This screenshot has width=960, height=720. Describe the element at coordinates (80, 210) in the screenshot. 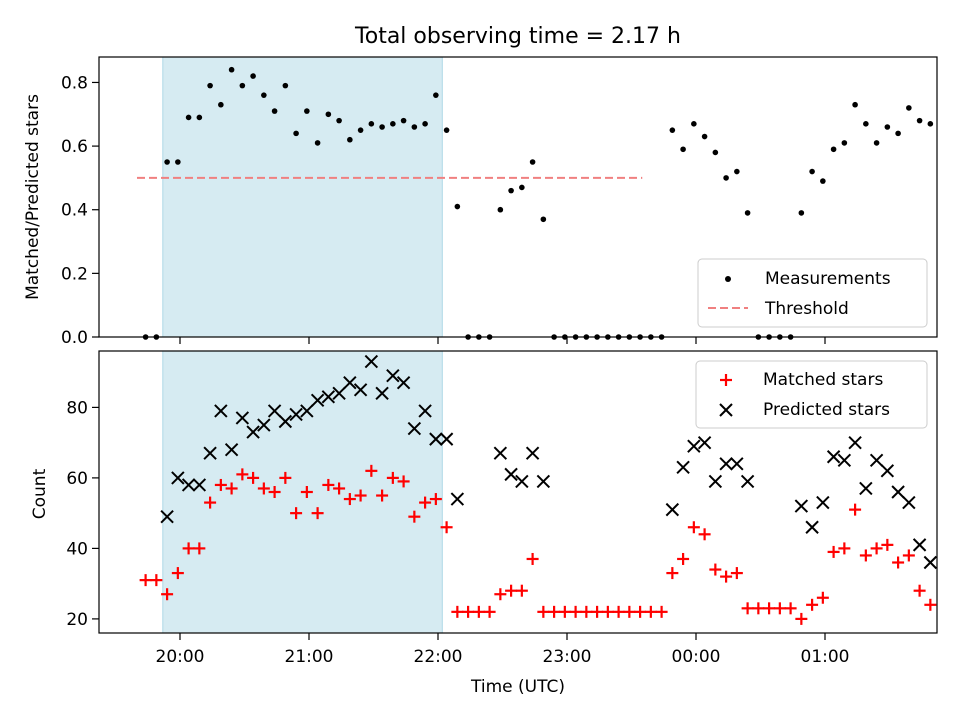

I see `top-y-ticks: 0.0 0.2 0.4 0.6 0.8` at that location.